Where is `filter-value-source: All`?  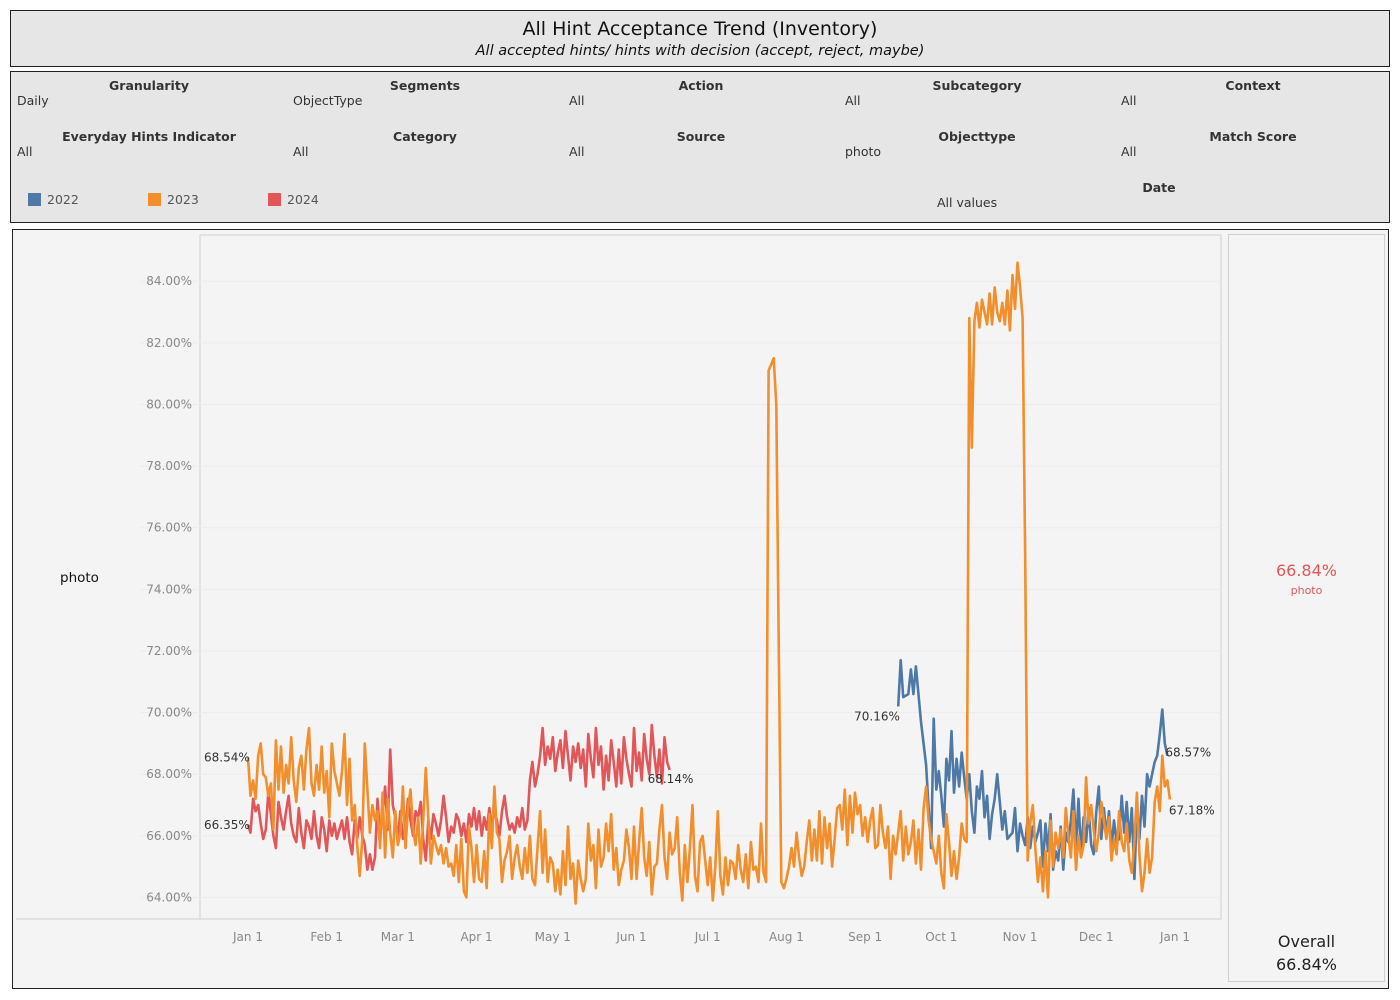 filter-value-source: All is located at coordinates (577, 151).